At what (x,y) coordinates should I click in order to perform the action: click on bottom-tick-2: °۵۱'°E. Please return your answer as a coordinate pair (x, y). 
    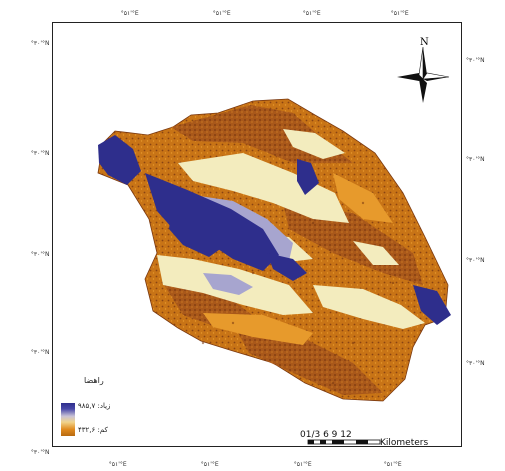
    Looking at the image, I should click on (210, 464).